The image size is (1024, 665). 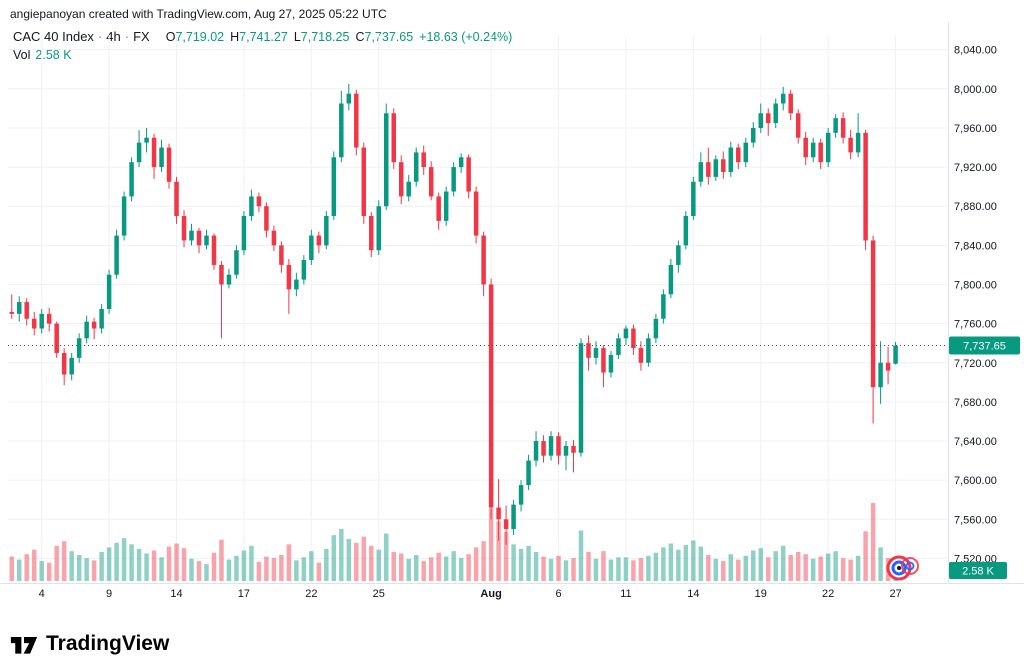 I want to click on symbol-title: CAC 40 Index, so click(x=53, y=36).